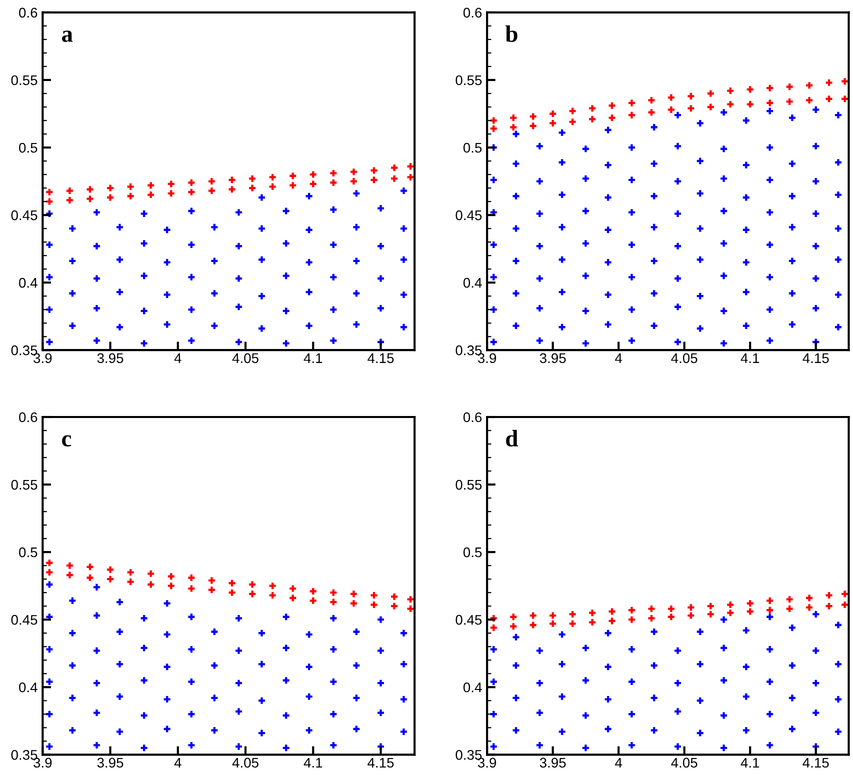  I want to click on y-tick-label: 0.4, so click(472, 687).